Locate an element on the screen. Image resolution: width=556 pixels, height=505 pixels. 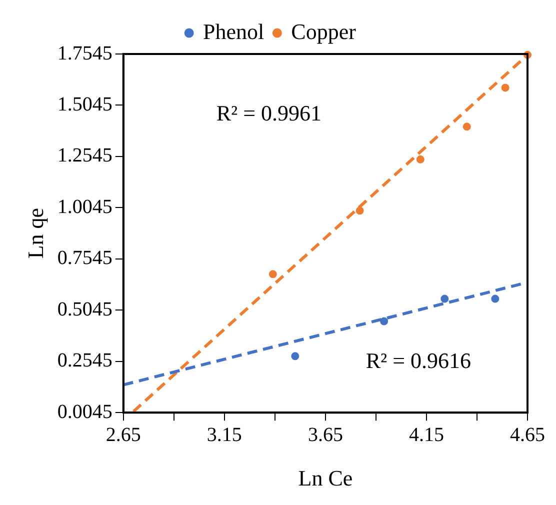
y-axis-title: Ln qe is located at coordinates (35, 233).